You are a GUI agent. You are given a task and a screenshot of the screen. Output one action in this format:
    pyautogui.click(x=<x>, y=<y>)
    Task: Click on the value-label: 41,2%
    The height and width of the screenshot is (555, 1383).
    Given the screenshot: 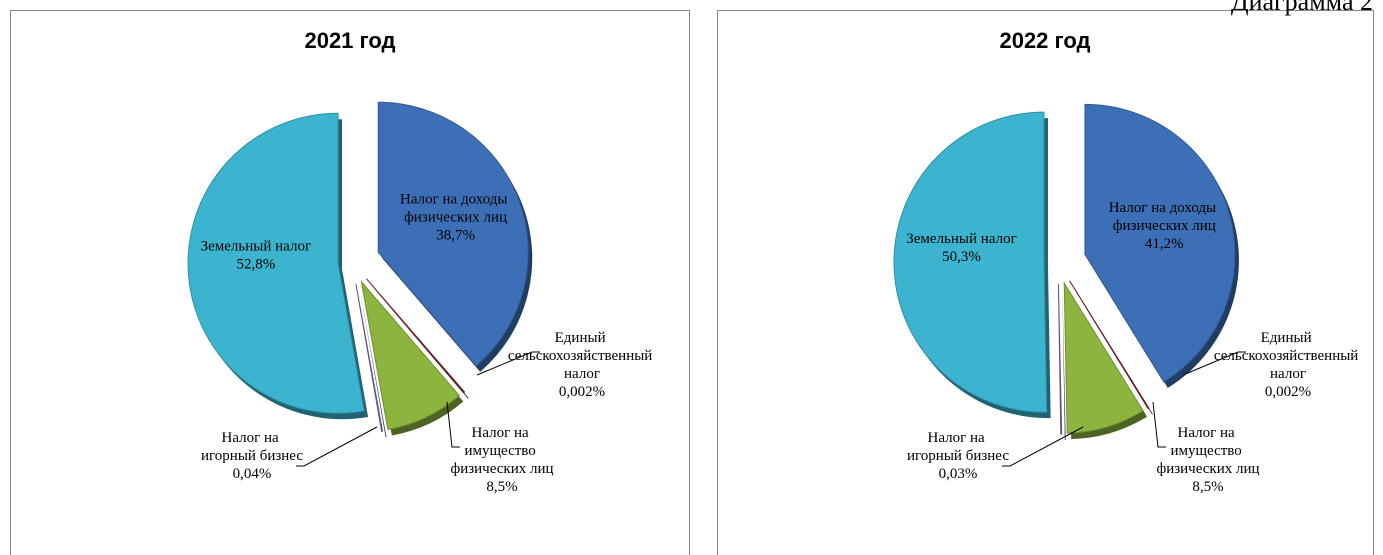 What is the action you would take?
    pyautogui.click(x=1164, y=244)
    